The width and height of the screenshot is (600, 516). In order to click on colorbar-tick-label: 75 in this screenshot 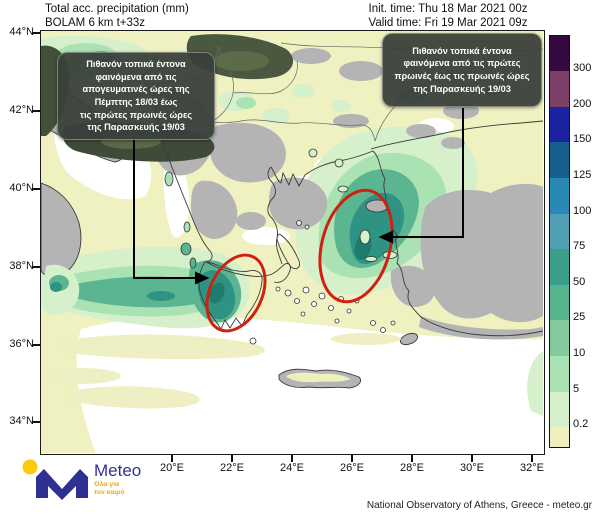, I will do `click(579, 246)`.